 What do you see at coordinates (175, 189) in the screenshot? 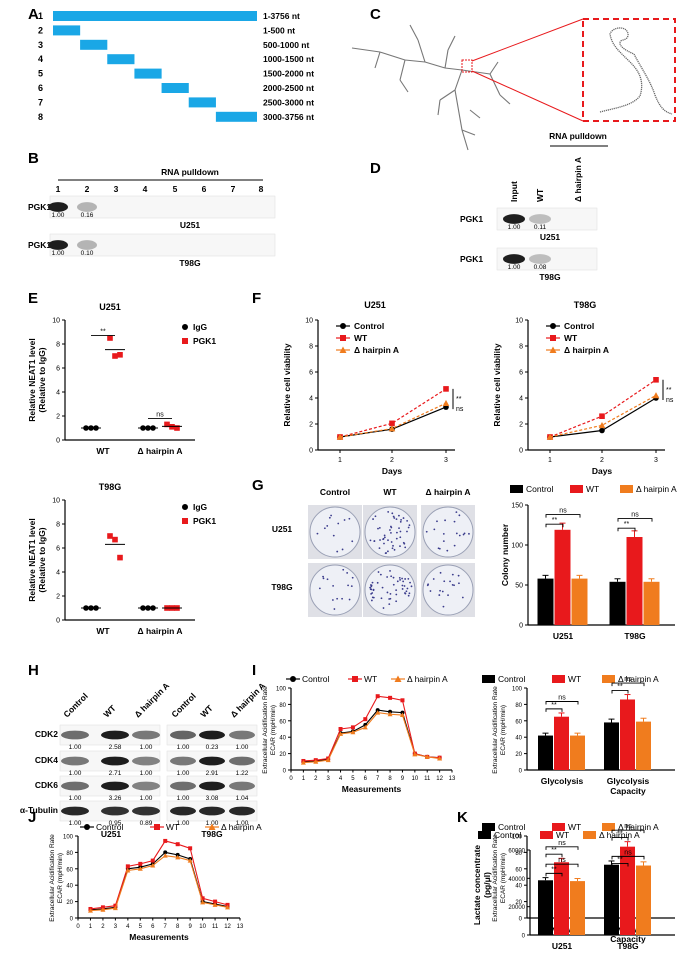
I see `lane-number: 5` at bounding box center [175, 189].